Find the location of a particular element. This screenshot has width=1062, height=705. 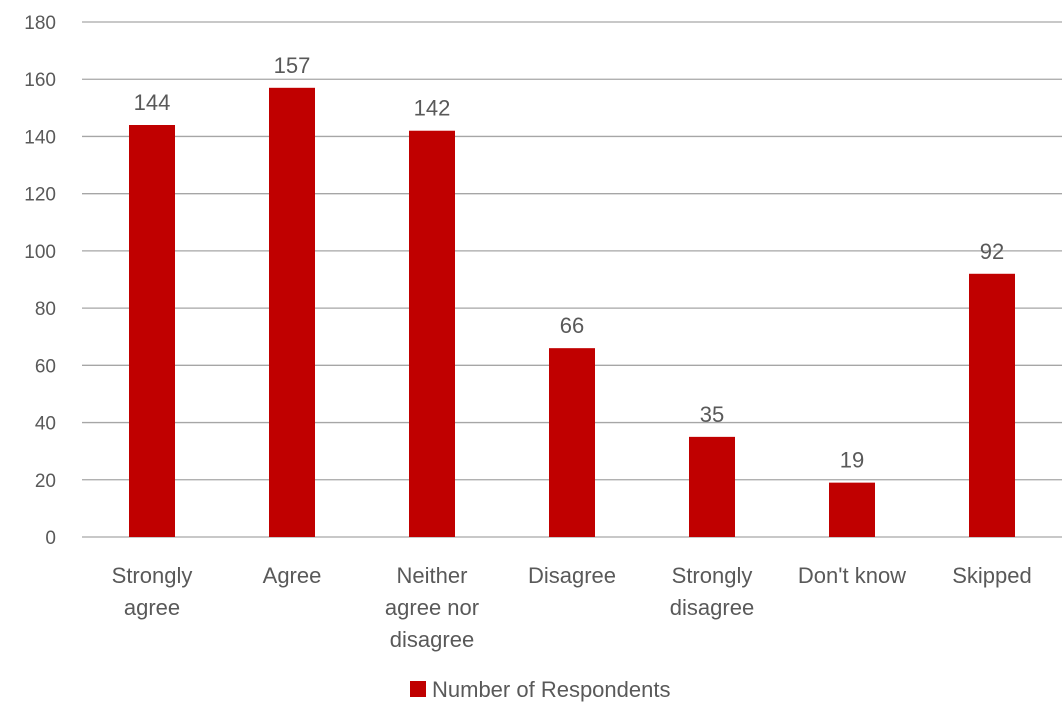

x-category-label: Strongly agree is located at coordinates (152, 591).